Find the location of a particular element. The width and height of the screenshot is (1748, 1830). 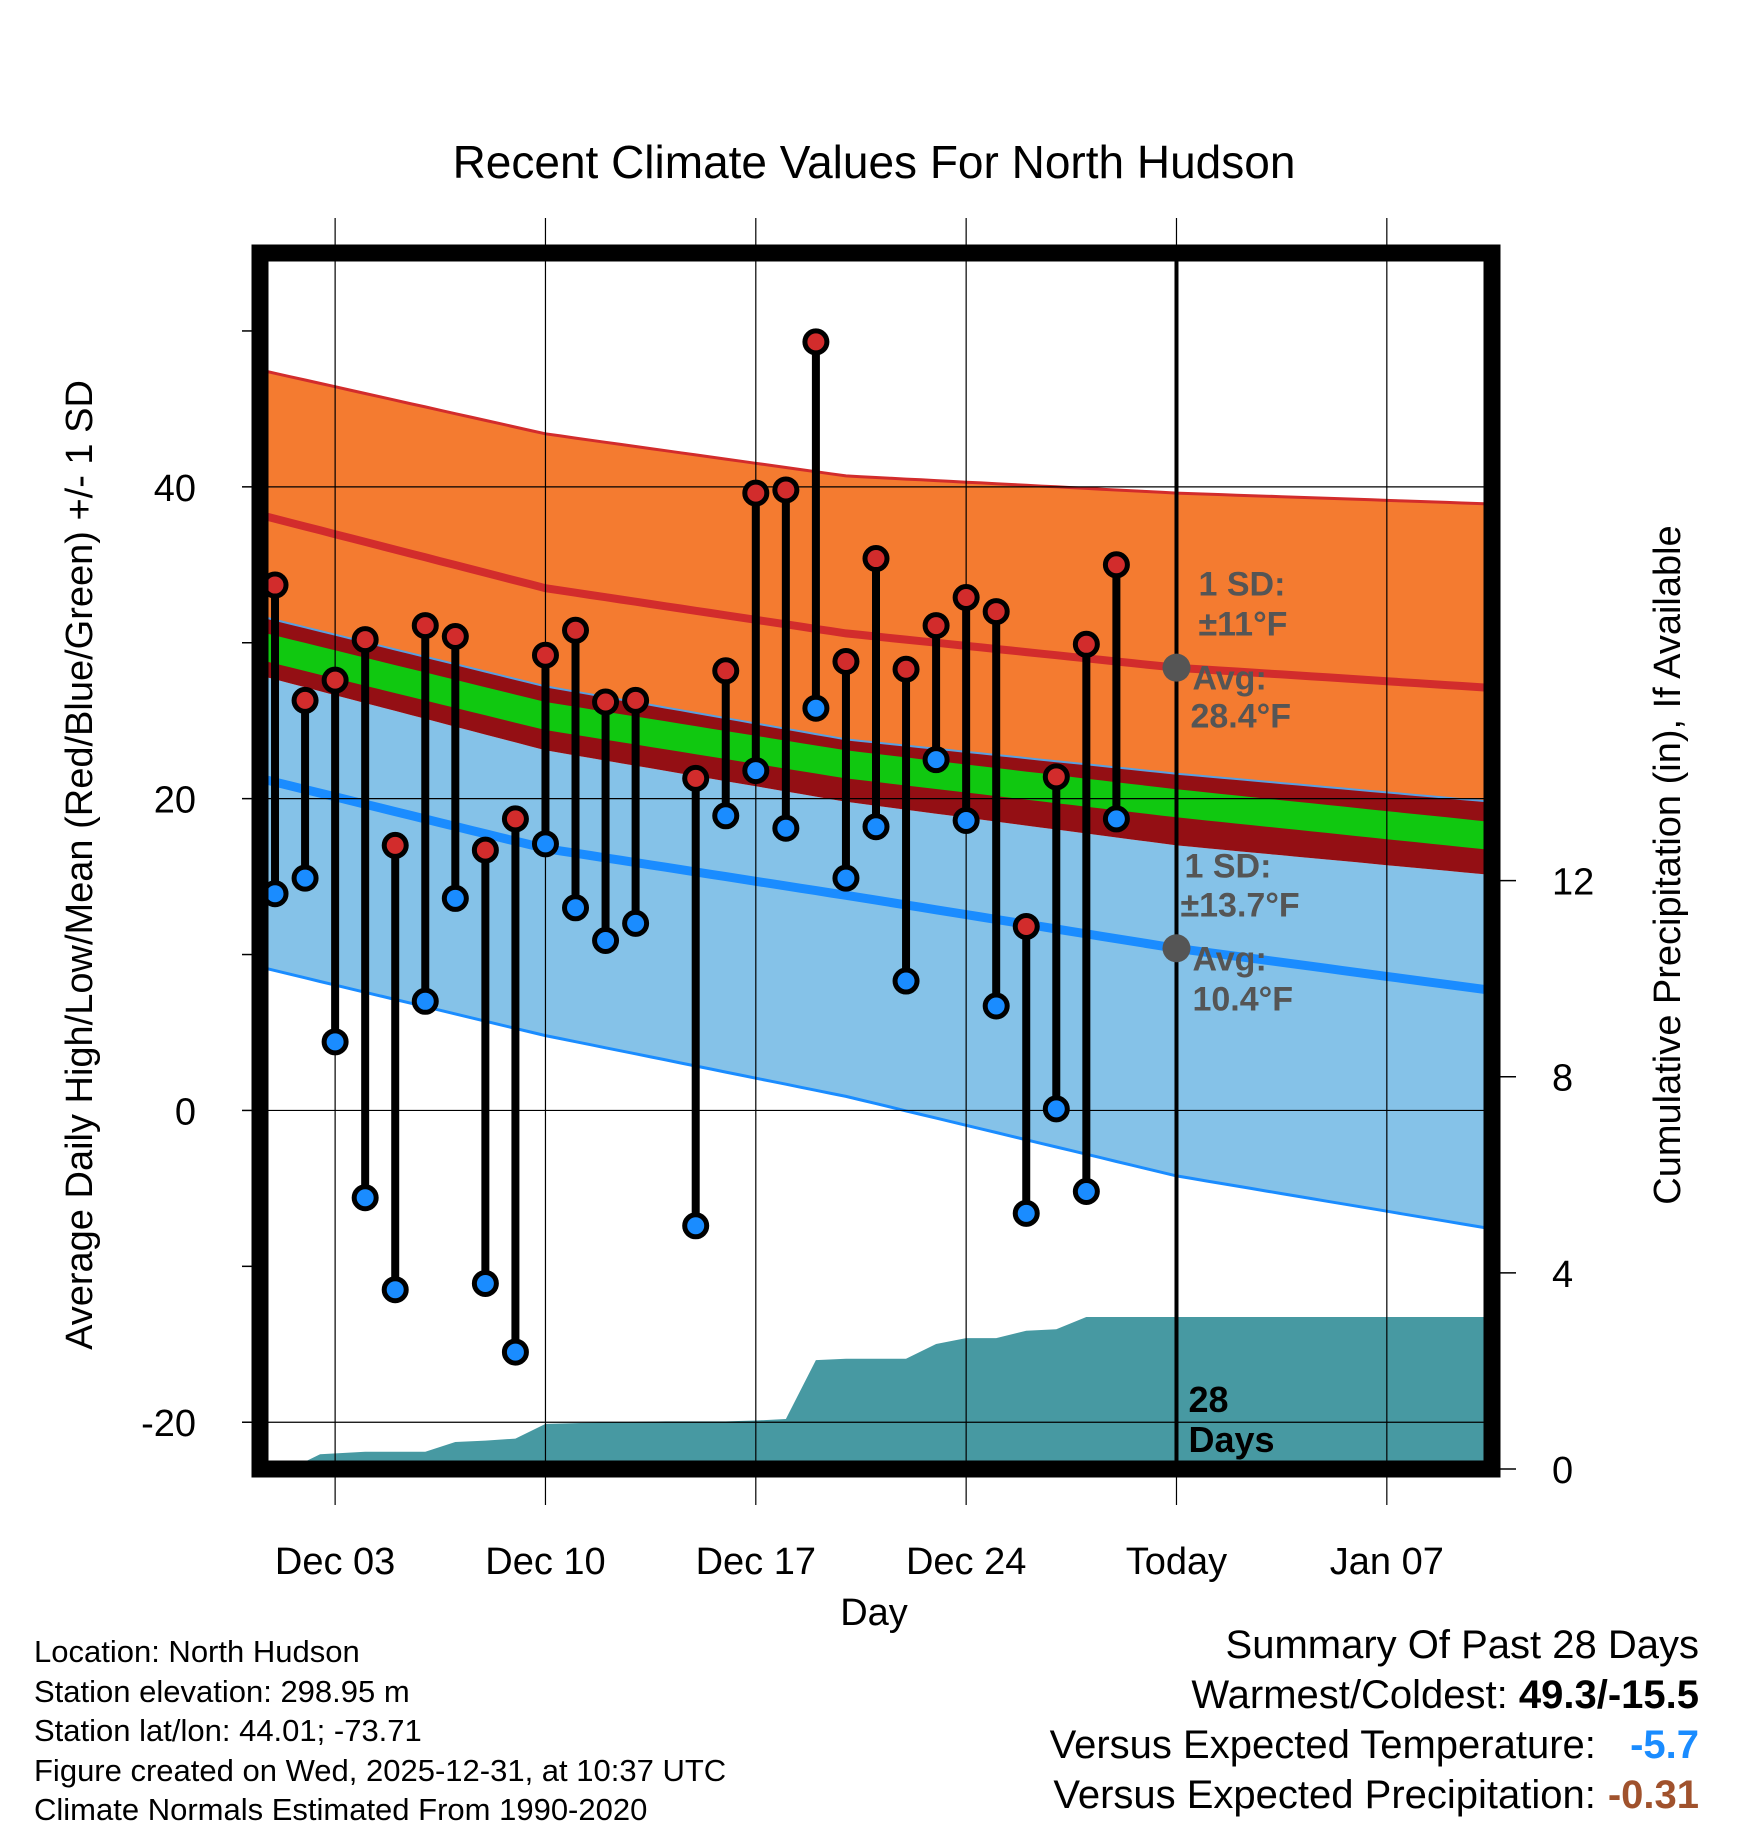

mean-band is located at coordinates (876, 741).